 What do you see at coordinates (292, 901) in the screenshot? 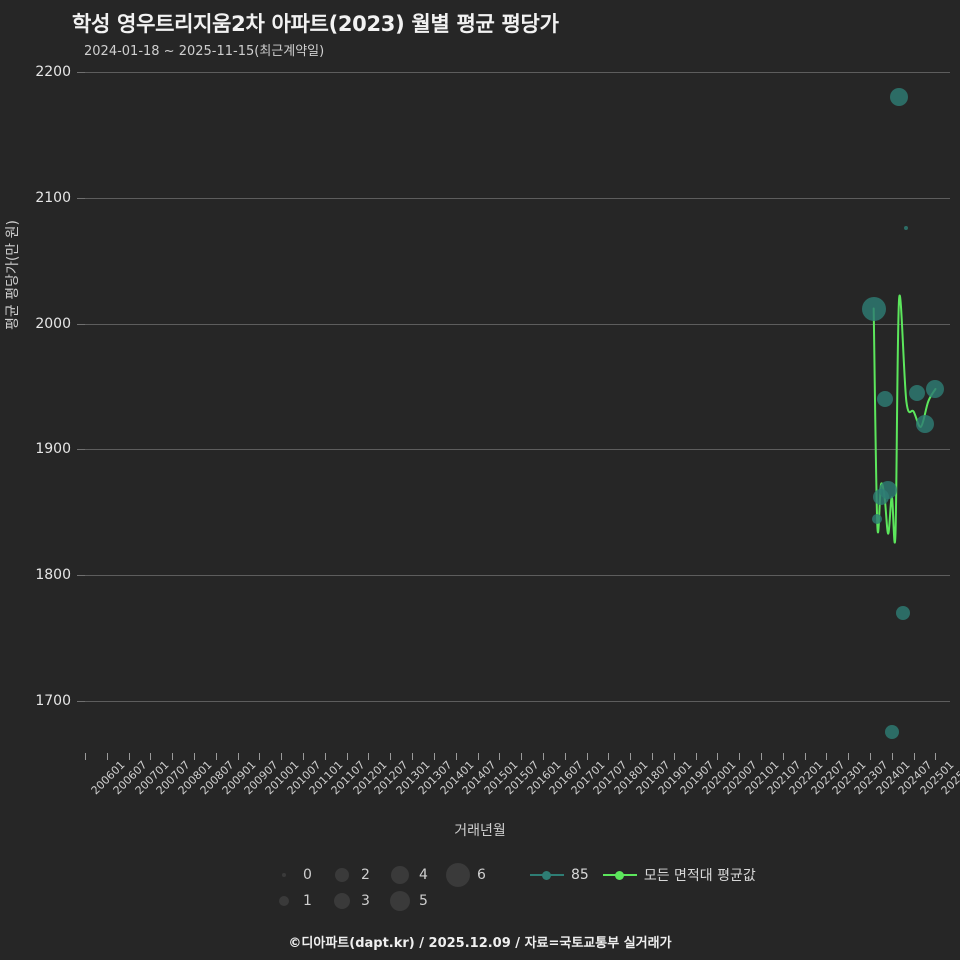
I see `legend-size-item: 1` at bounding box center [292, 901].